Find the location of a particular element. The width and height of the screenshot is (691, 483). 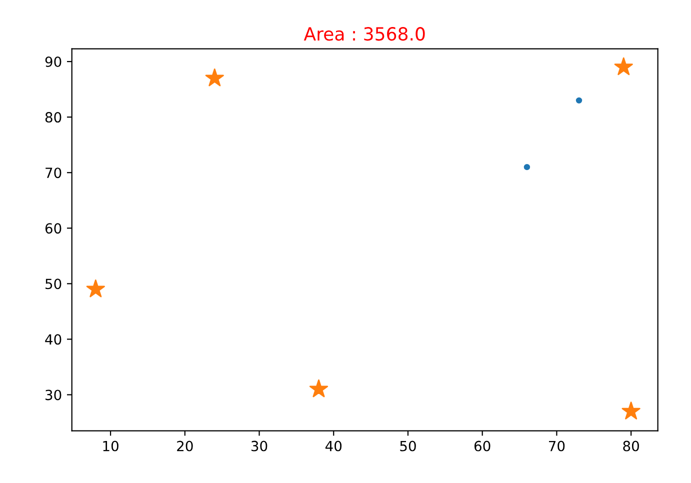

y-tick-label: 70 is located at coordinates (54, 173).